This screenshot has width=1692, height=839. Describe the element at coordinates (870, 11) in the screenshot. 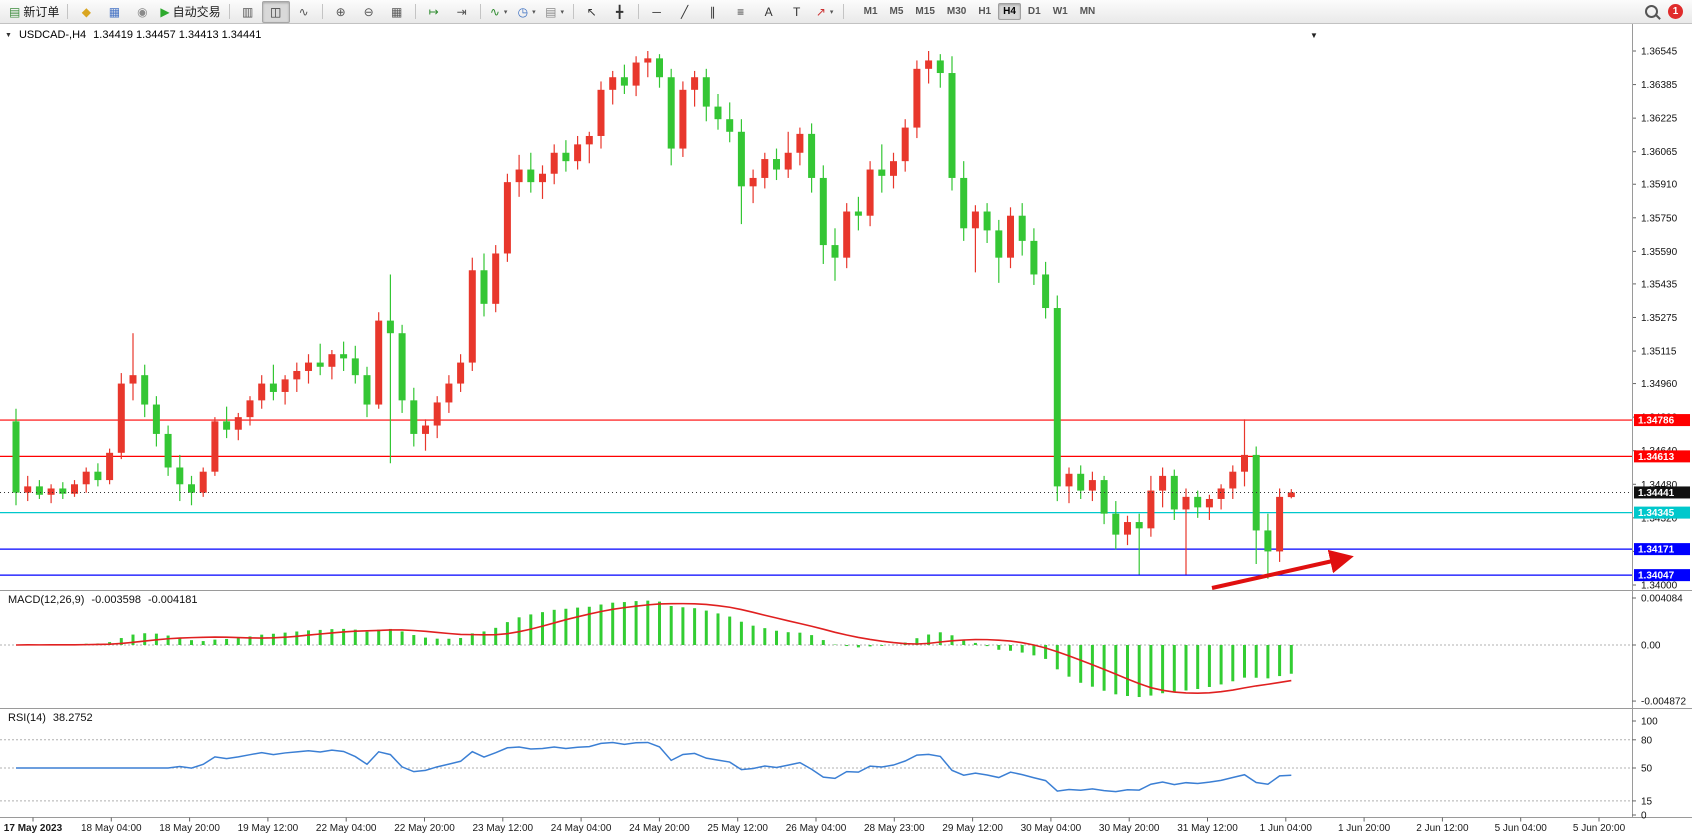

I see `timeframe-m1: M1` at that location.